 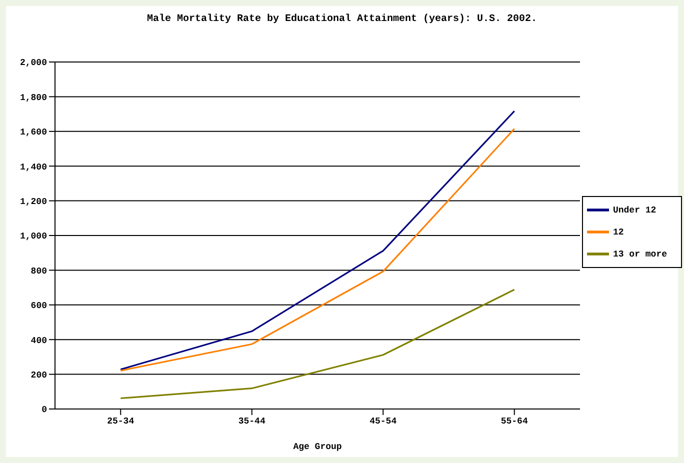 I want to click on y-tick-label: 200, so click(x=38, y=375).